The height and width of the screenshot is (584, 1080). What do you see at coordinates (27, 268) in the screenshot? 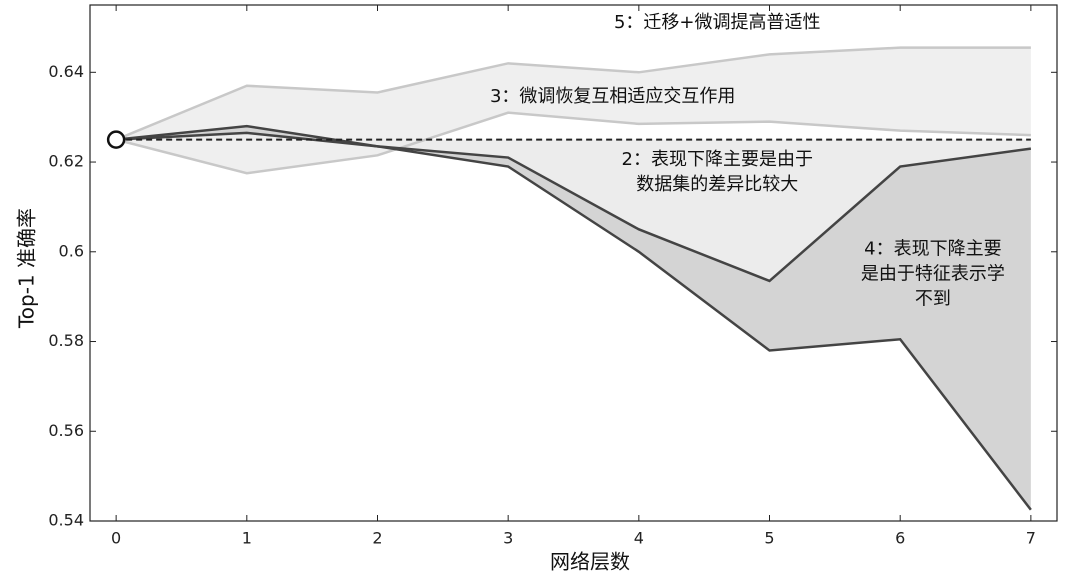
I see `y-axis-label: Top-1 准确率` at bounding box center [27, 268].